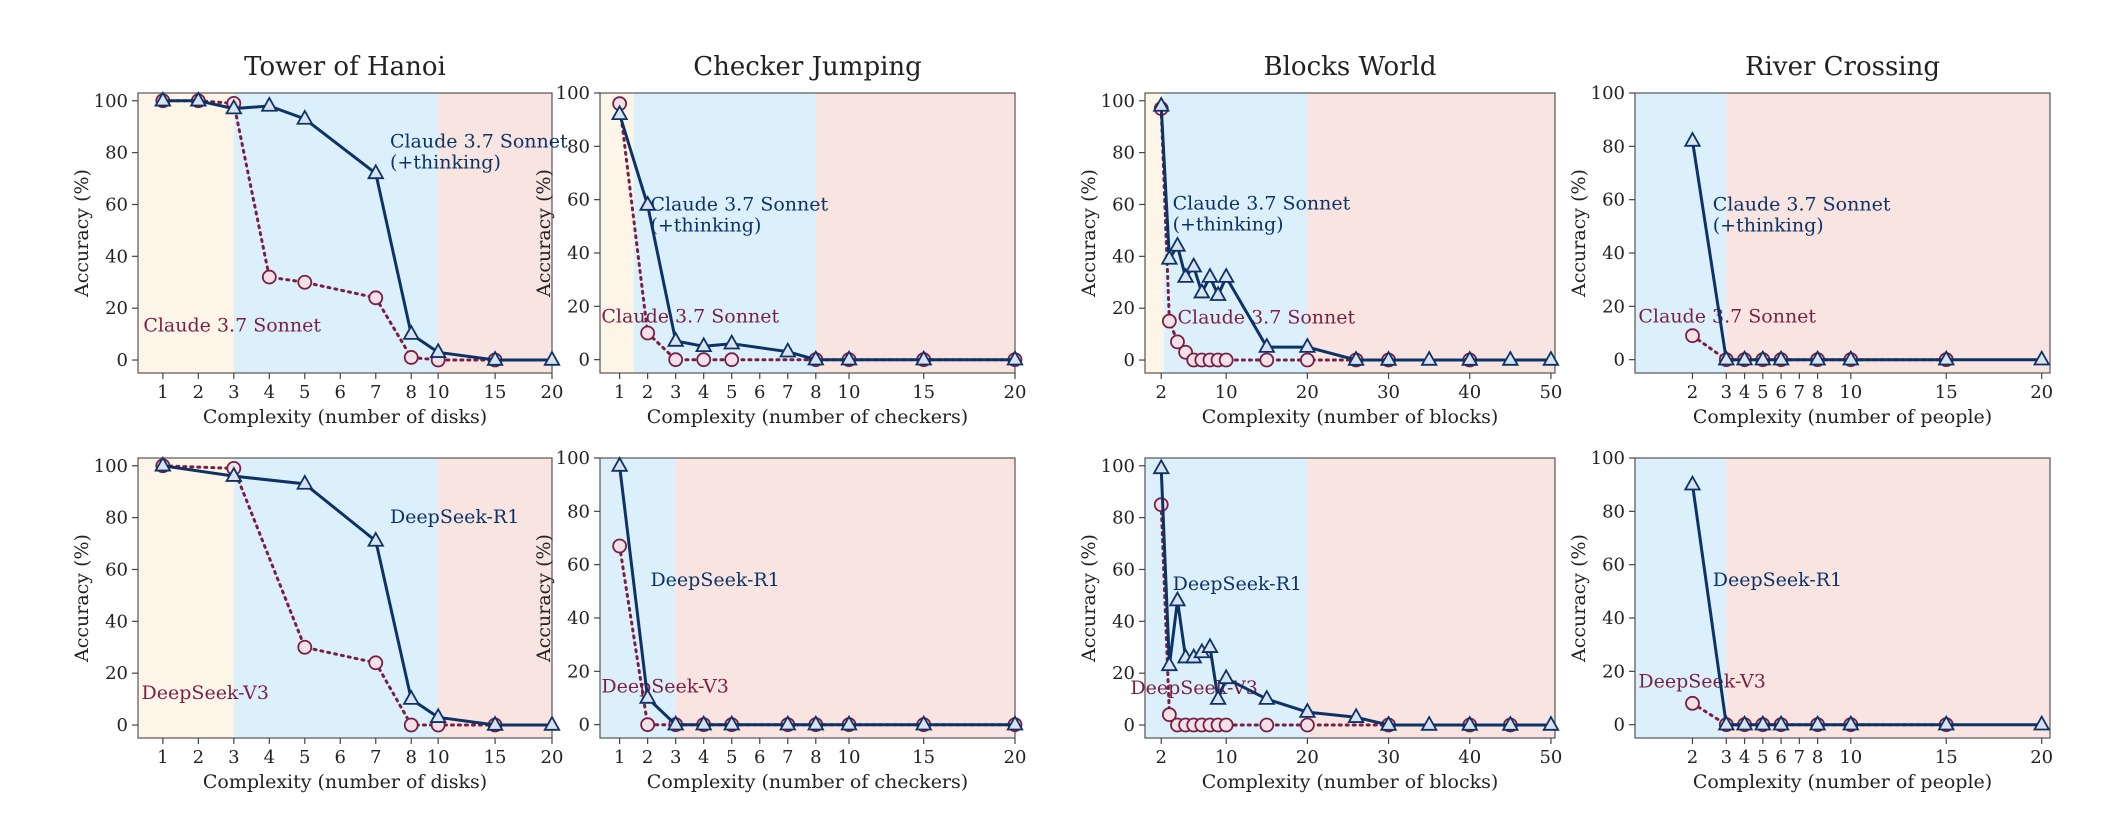  Describe the element at coordinates (375, 757) in the screenshot. I see `x-tick-label: 7` at that location.